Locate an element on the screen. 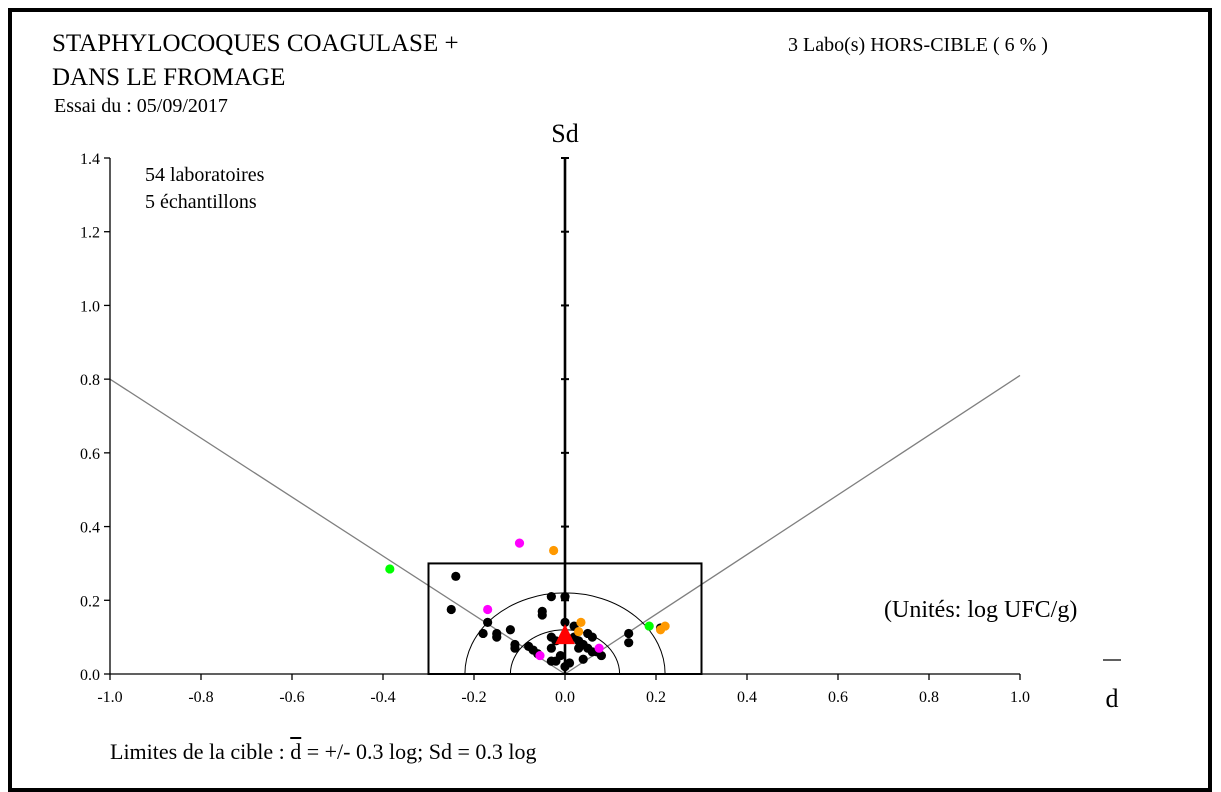  y-tick-label: 0.2 is located at coordinates (90, 601).